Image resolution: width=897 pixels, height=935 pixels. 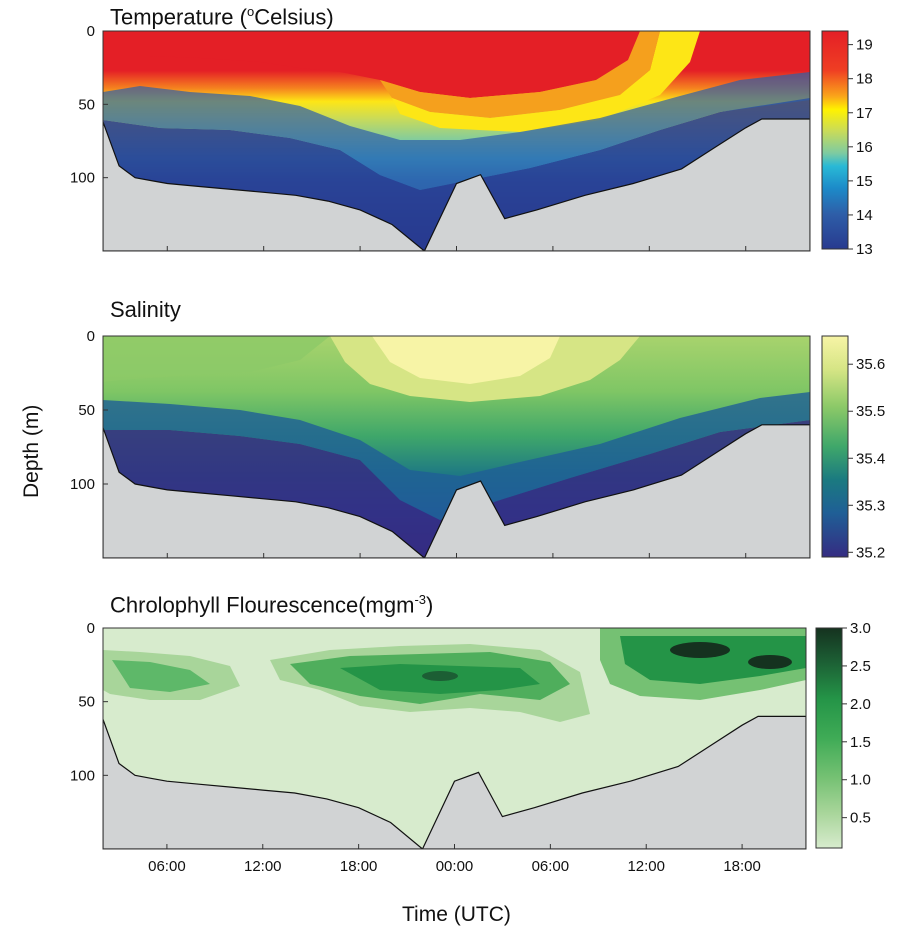 I want to click on chlorophyll-seabed, so click(x=454, y=782).